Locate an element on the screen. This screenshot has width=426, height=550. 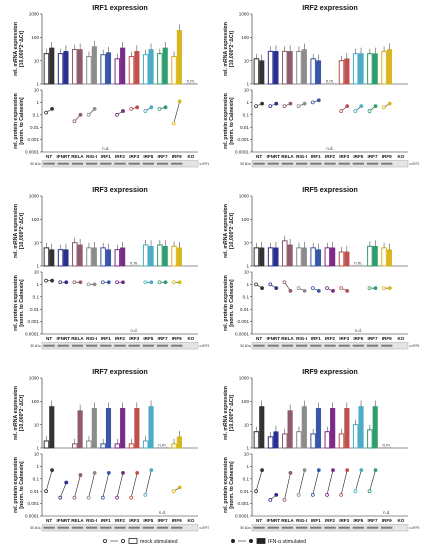
nd-label: n.d. is located at coordinates (329, 148).